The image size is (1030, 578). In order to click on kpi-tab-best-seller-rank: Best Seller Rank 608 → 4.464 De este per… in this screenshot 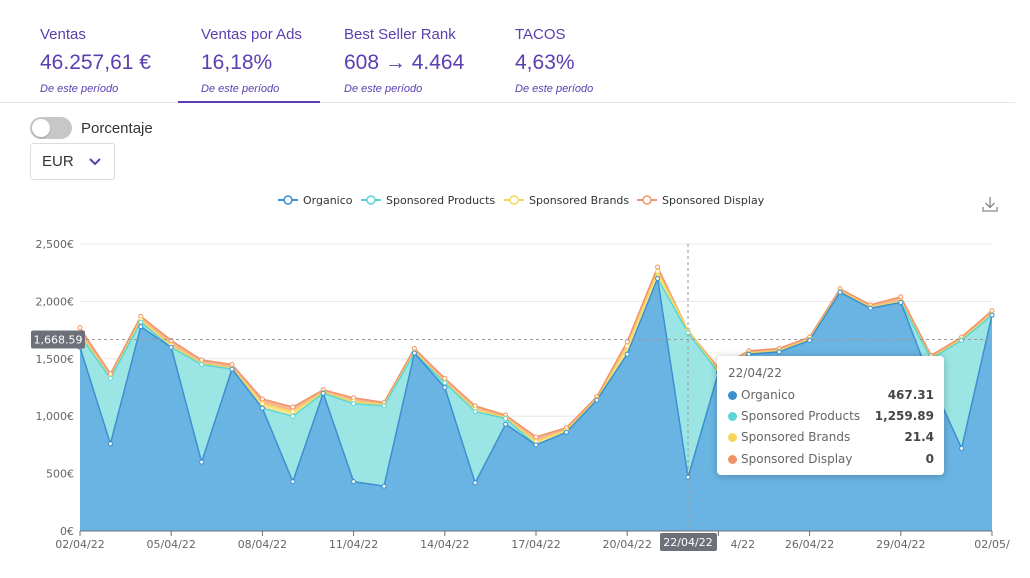, I will do `click(404, 60)`.